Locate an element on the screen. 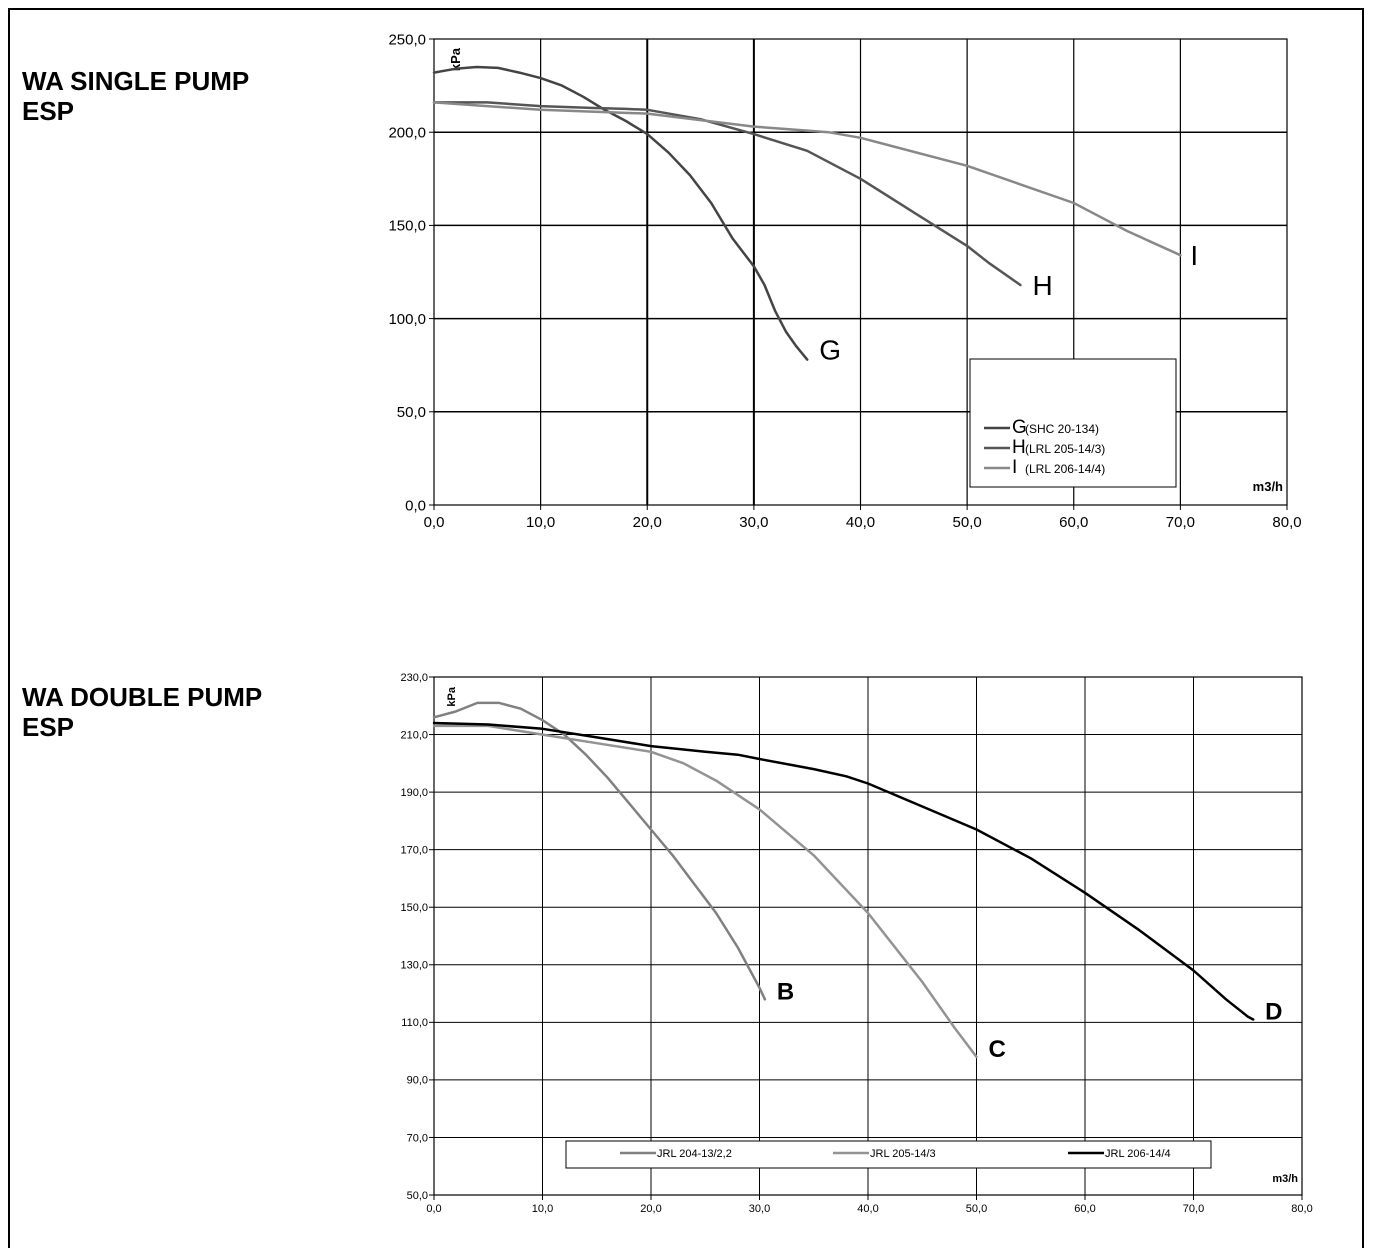  chart2-x-tick-label: 50,0 is located at coordinates (976, 1209).